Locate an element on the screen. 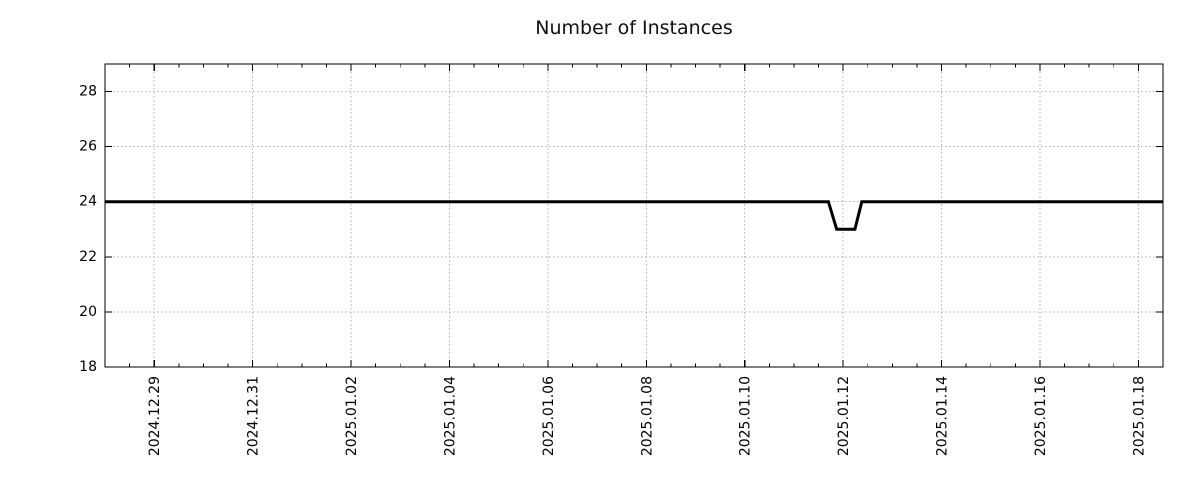 This screenshot has width=1200, height=500. data-series is located at coordinates (634, 215).